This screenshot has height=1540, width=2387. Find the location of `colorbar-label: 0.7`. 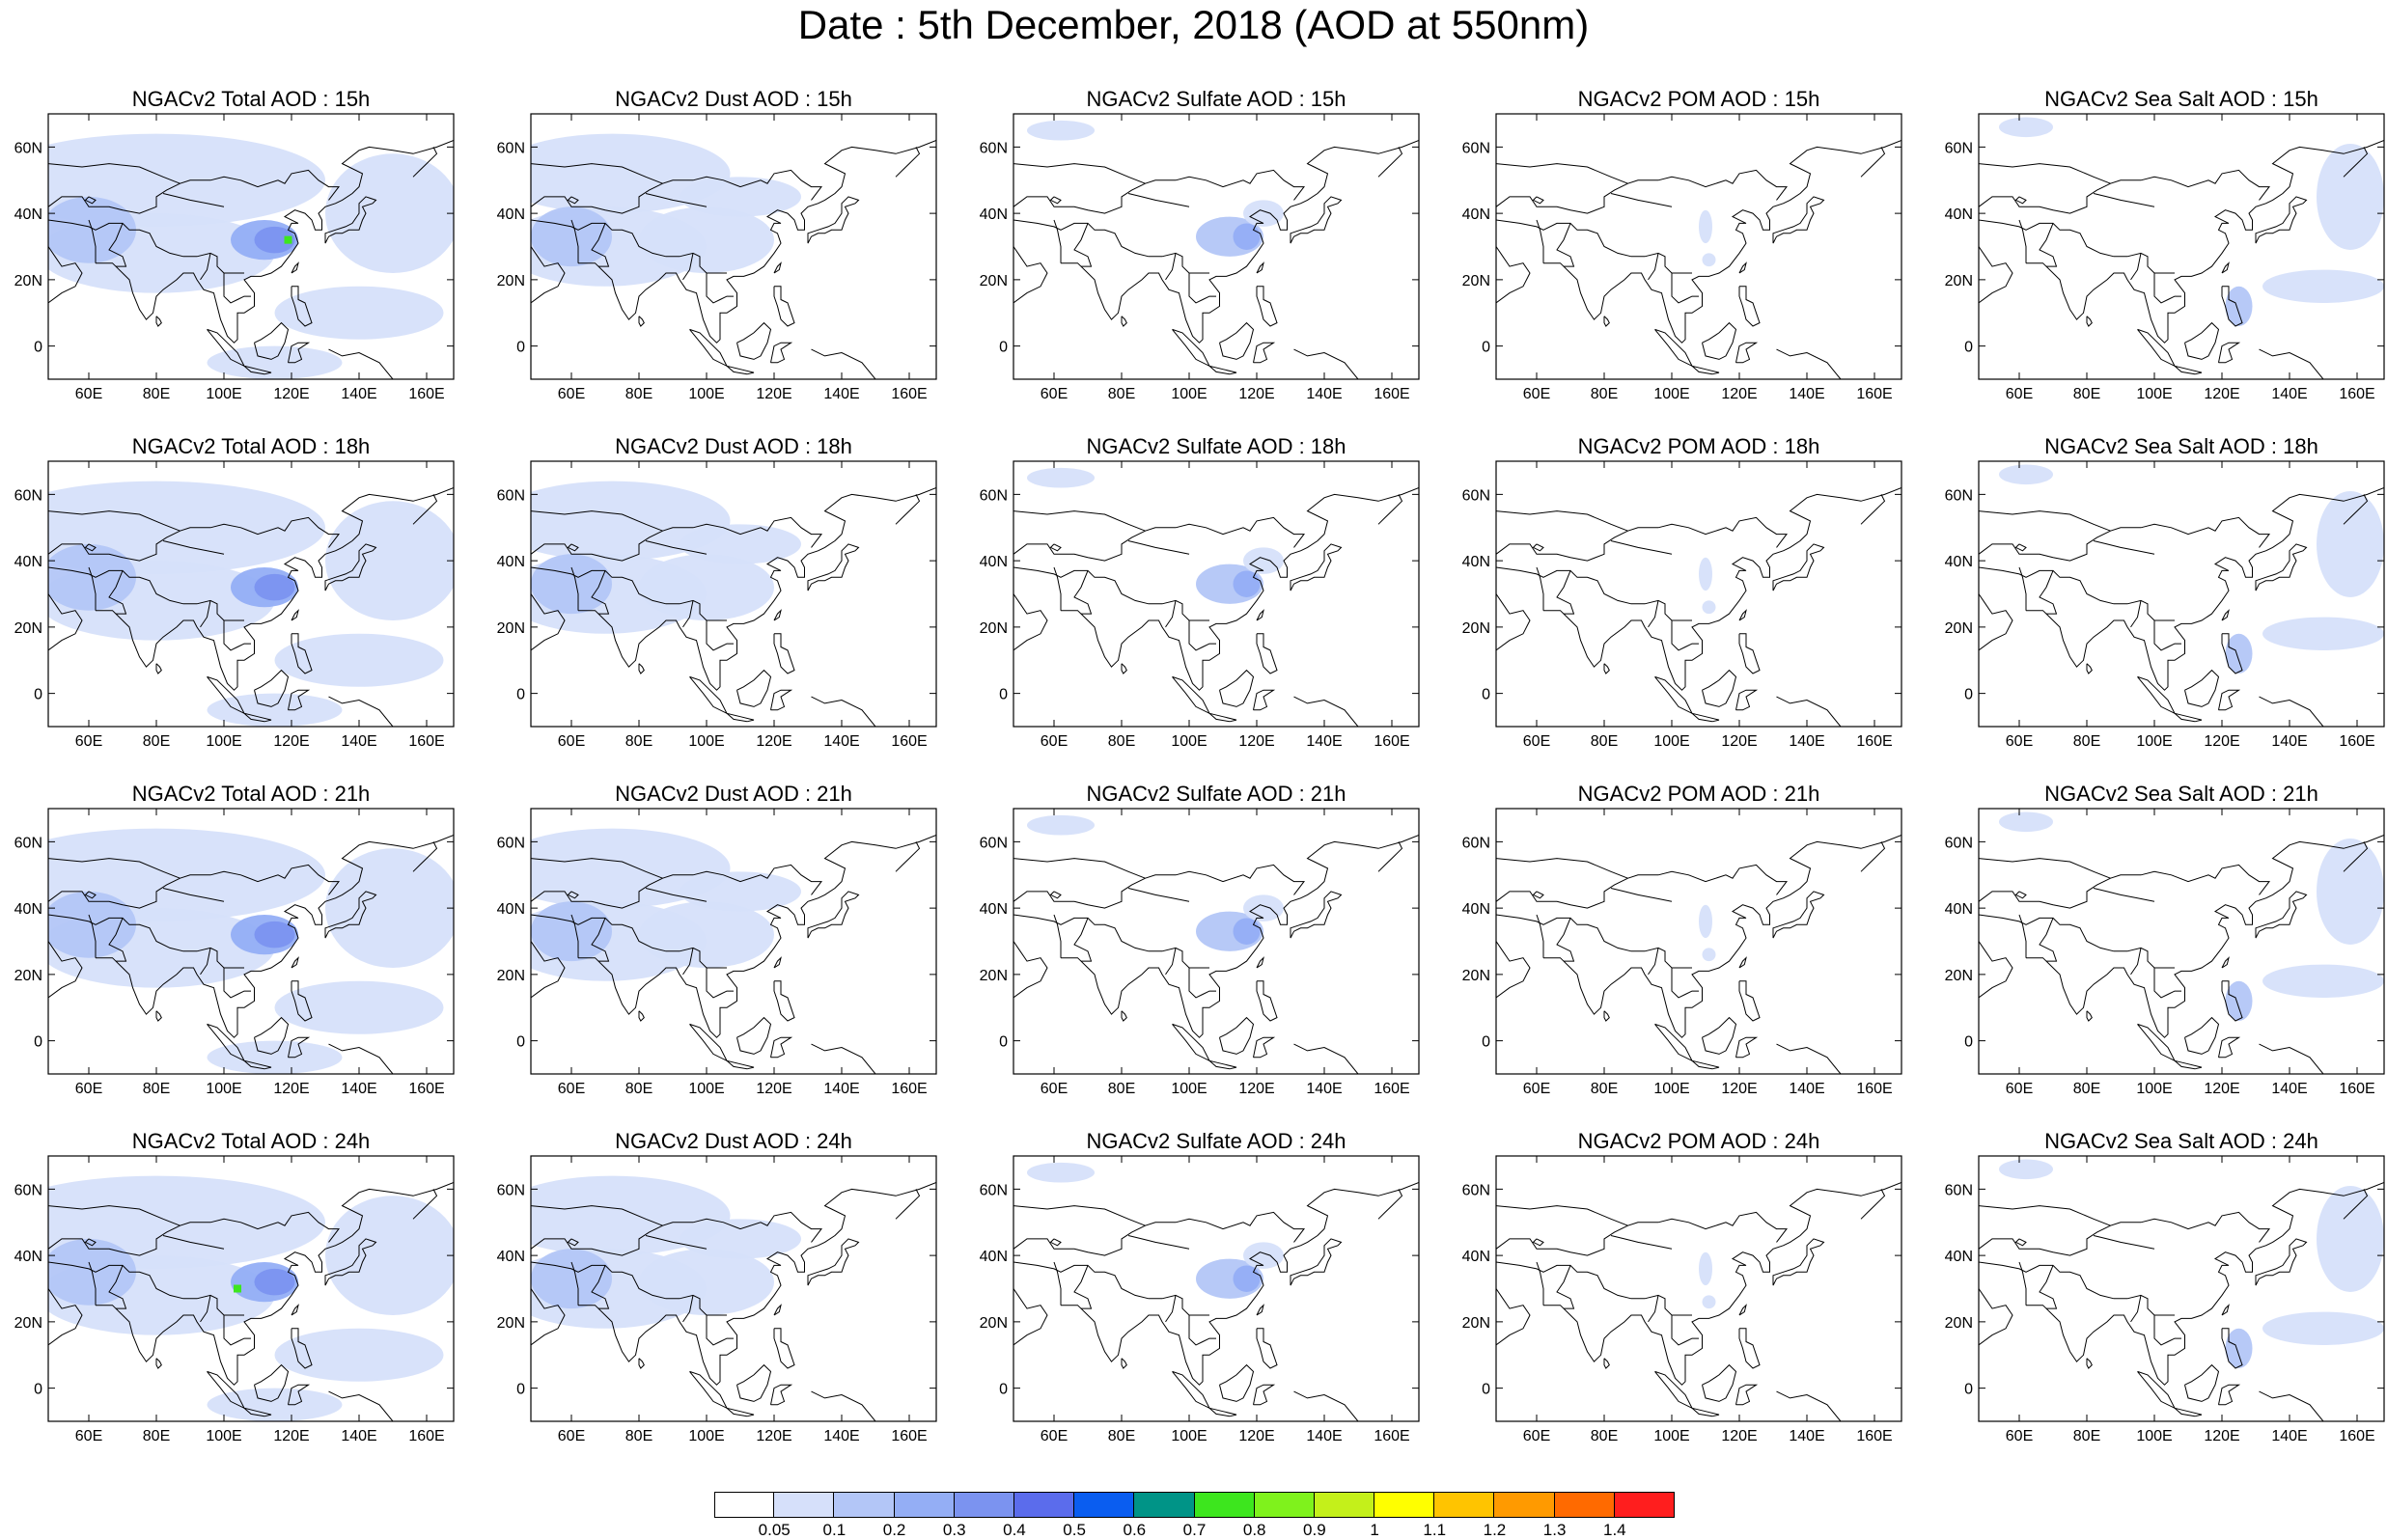

colorbar-label: 0.7 is located at coordinates (1194, 1530).